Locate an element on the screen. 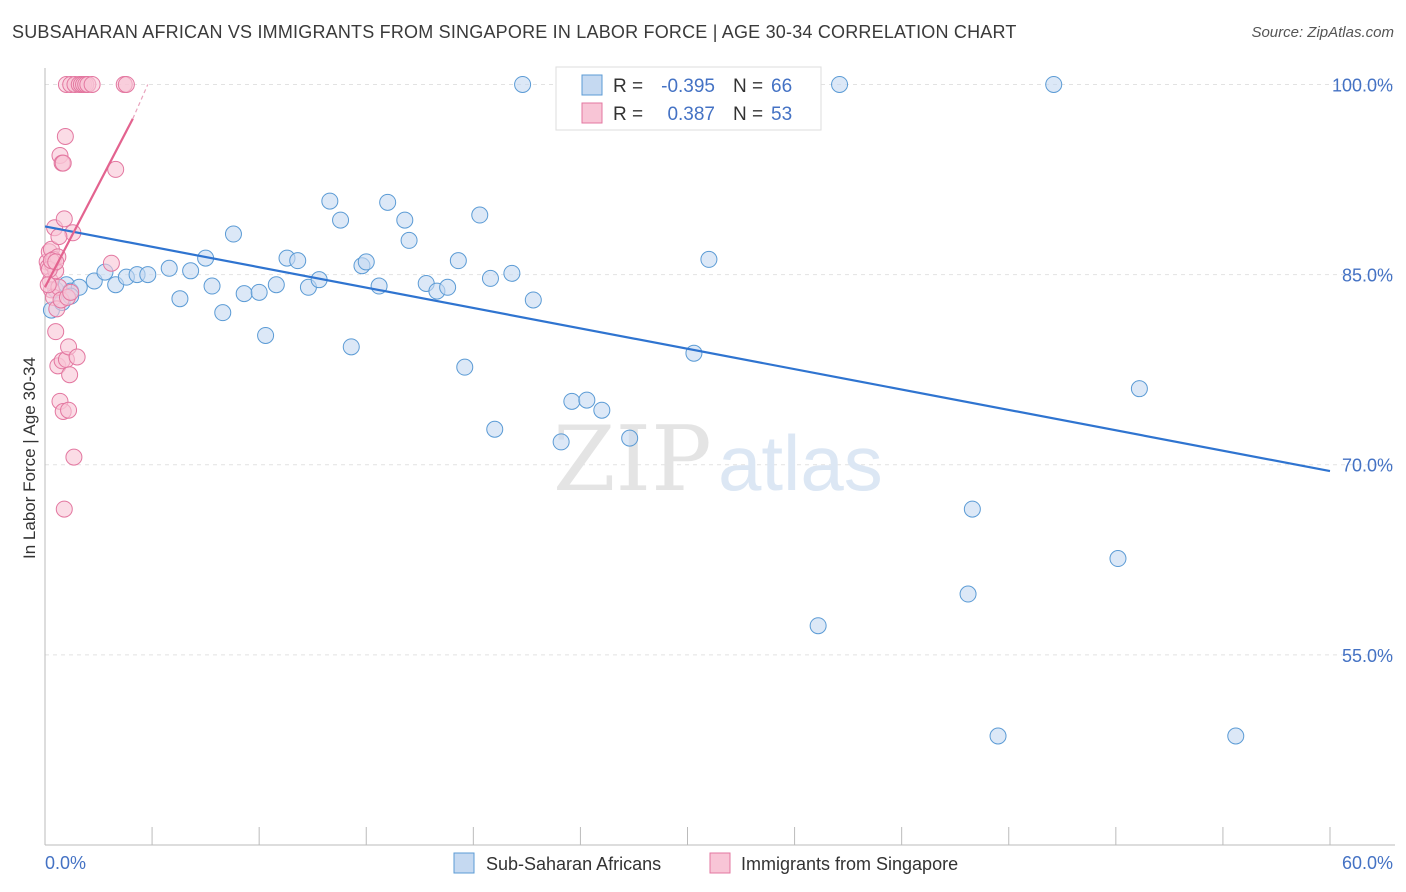  watermark: ZIP atlas is located at coordinates (718, 459).